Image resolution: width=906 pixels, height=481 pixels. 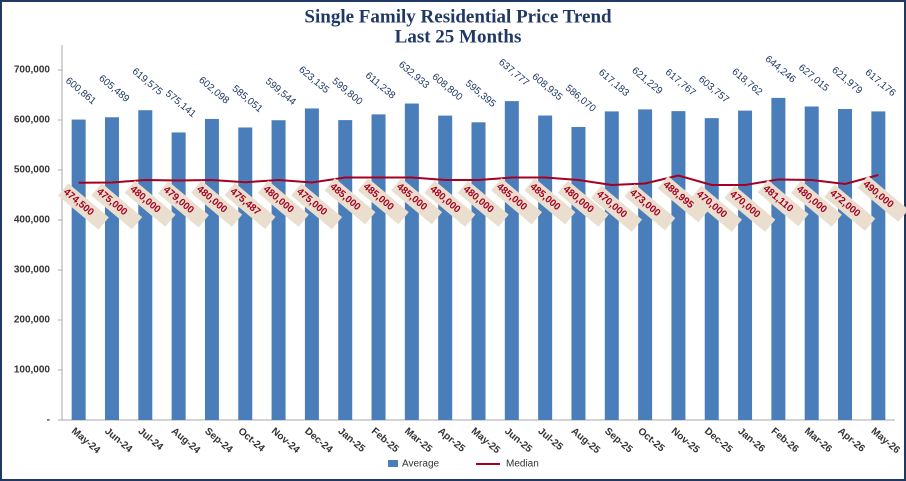 I want to click on y-tick-label: 300,000, so click(x=32, y=270).